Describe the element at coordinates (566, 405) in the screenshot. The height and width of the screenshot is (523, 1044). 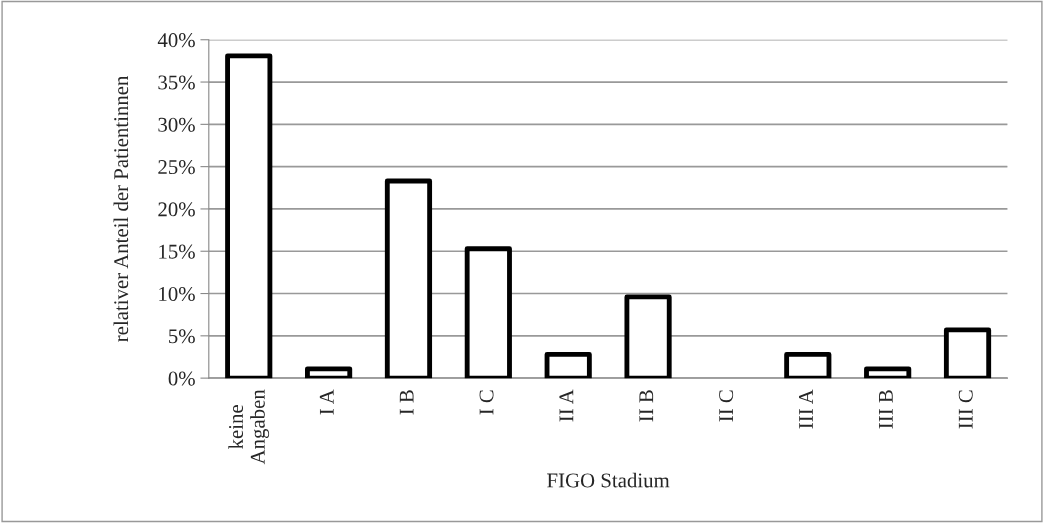
I see `x-tick-label: II A` at that location.